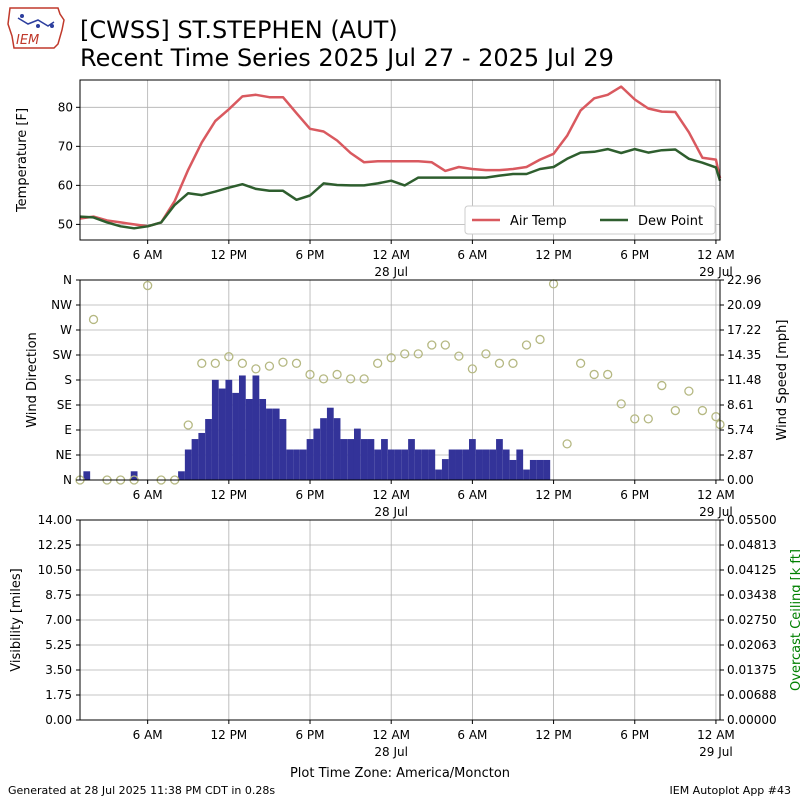 The width and height of the screenshot is (800, 800). I want to click on ceiling-tick-label: 0.02750, so click(752, 620).